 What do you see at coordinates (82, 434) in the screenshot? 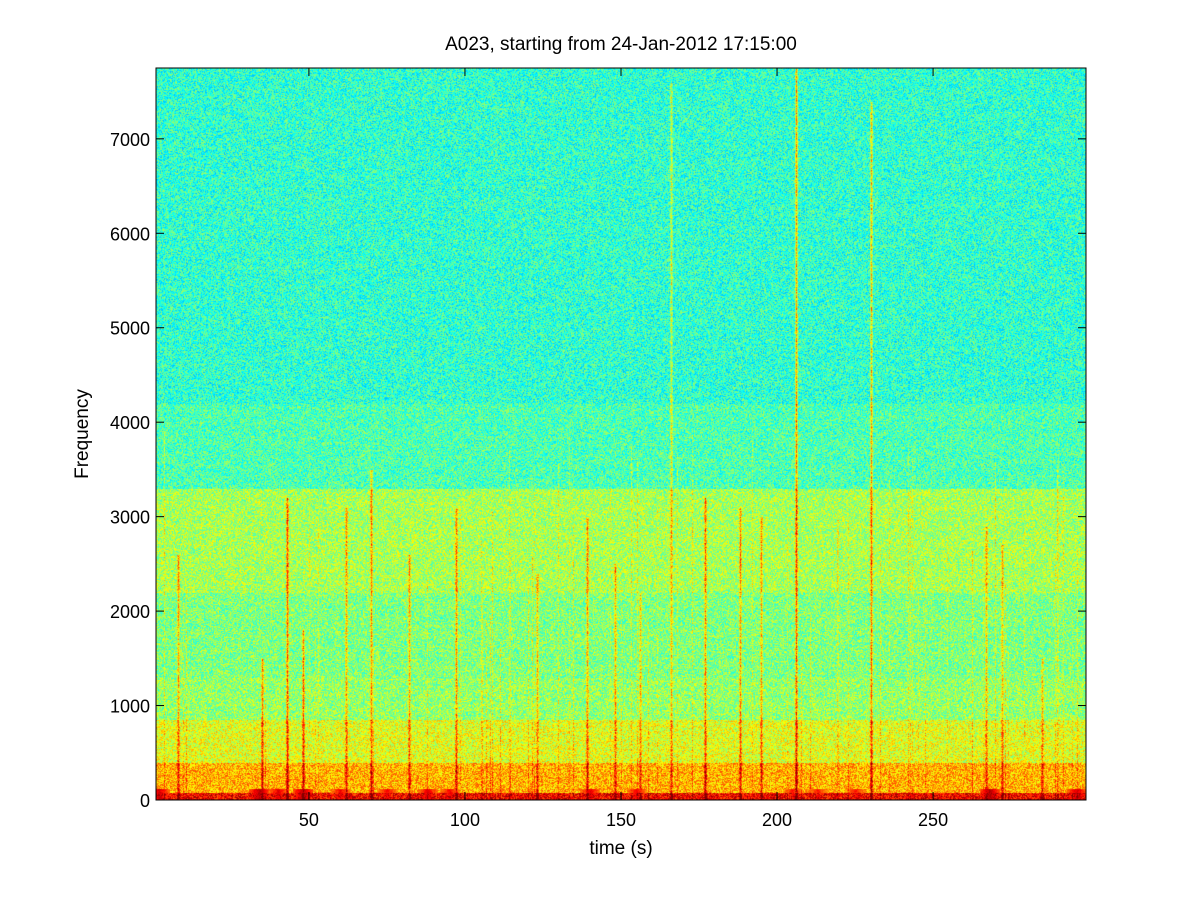
I see `y-axis-label: Frequency` at bounding box center [82, 434].